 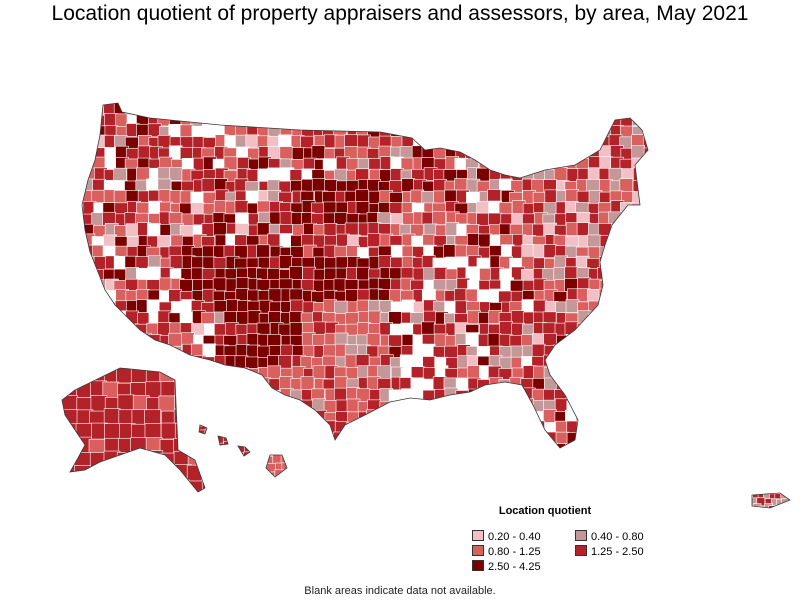 What do you see at coordinates (617, 552) in the screenshot?
I see `legend-label-4: 1.25 - 2.50` at bounding box center [617, 552].